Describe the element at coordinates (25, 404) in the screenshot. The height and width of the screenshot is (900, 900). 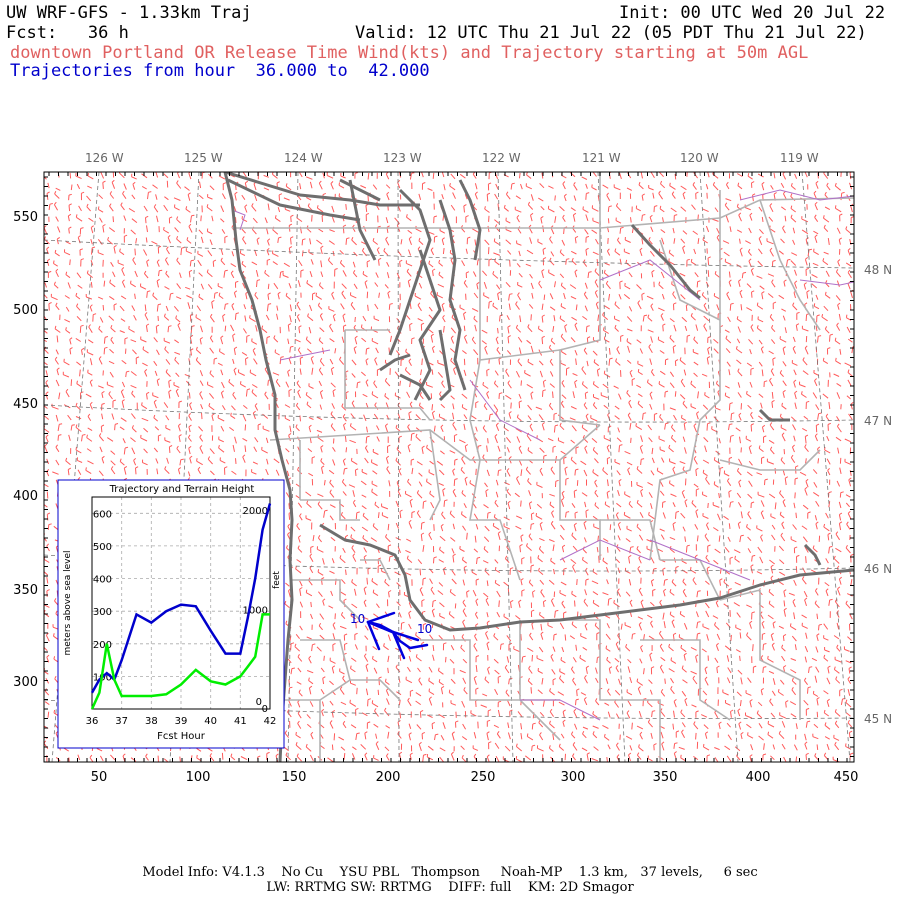
I see `y-tick-label: 450` at that location.